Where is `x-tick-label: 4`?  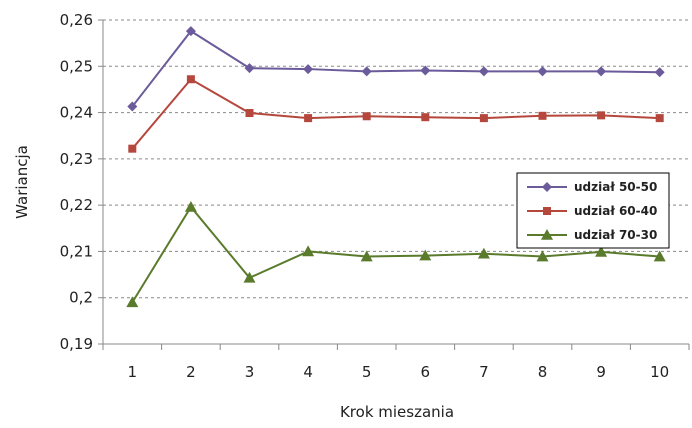
x-tick-label: 4 is located at coordinates (308, 372).